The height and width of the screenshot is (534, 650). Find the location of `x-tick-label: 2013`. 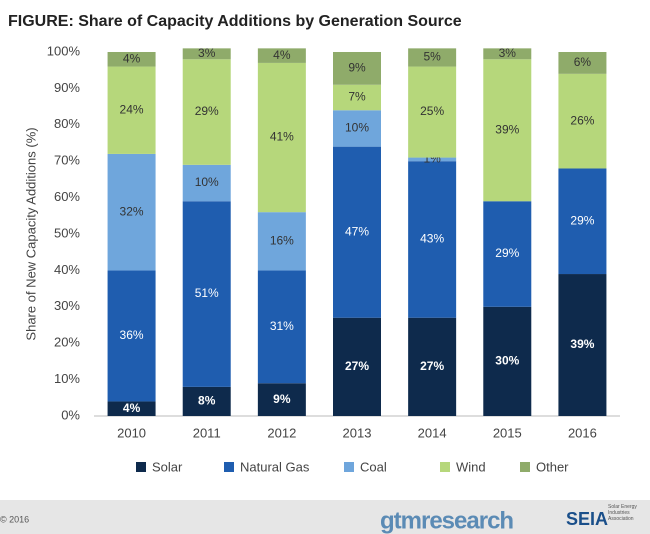

x-tick-label: 2013 is located at coordinates (357, 432).